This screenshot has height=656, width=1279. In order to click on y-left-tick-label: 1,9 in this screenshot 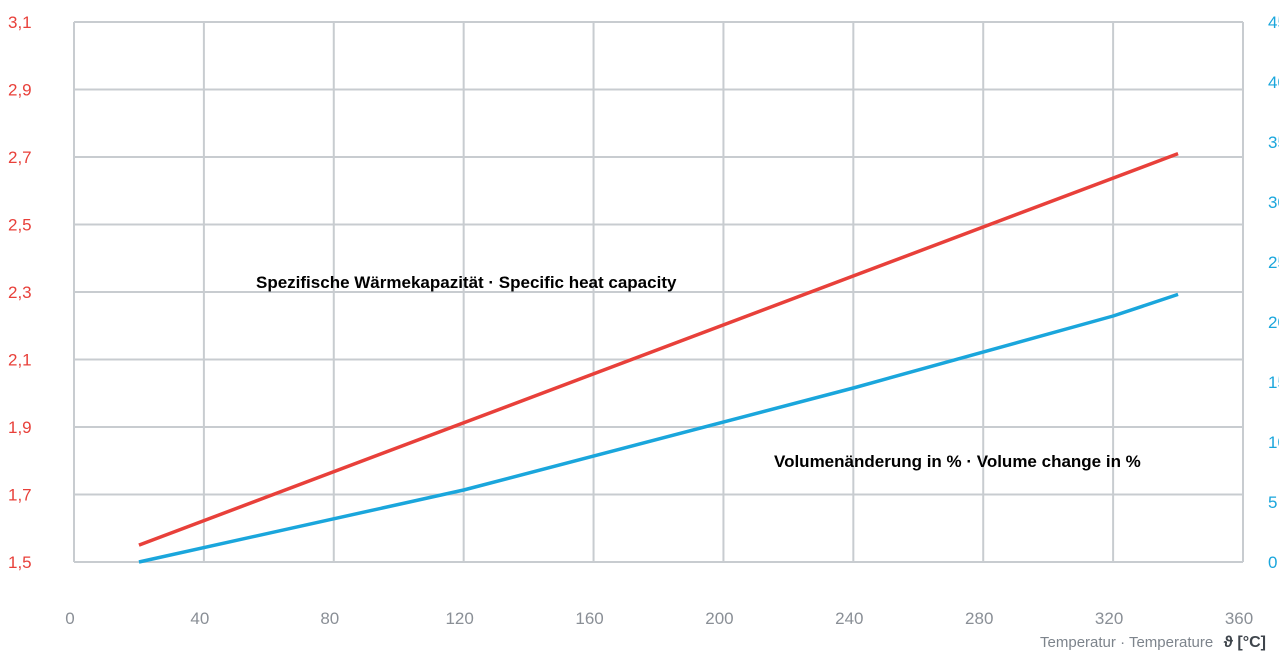, I will do `click(20, 427)`.